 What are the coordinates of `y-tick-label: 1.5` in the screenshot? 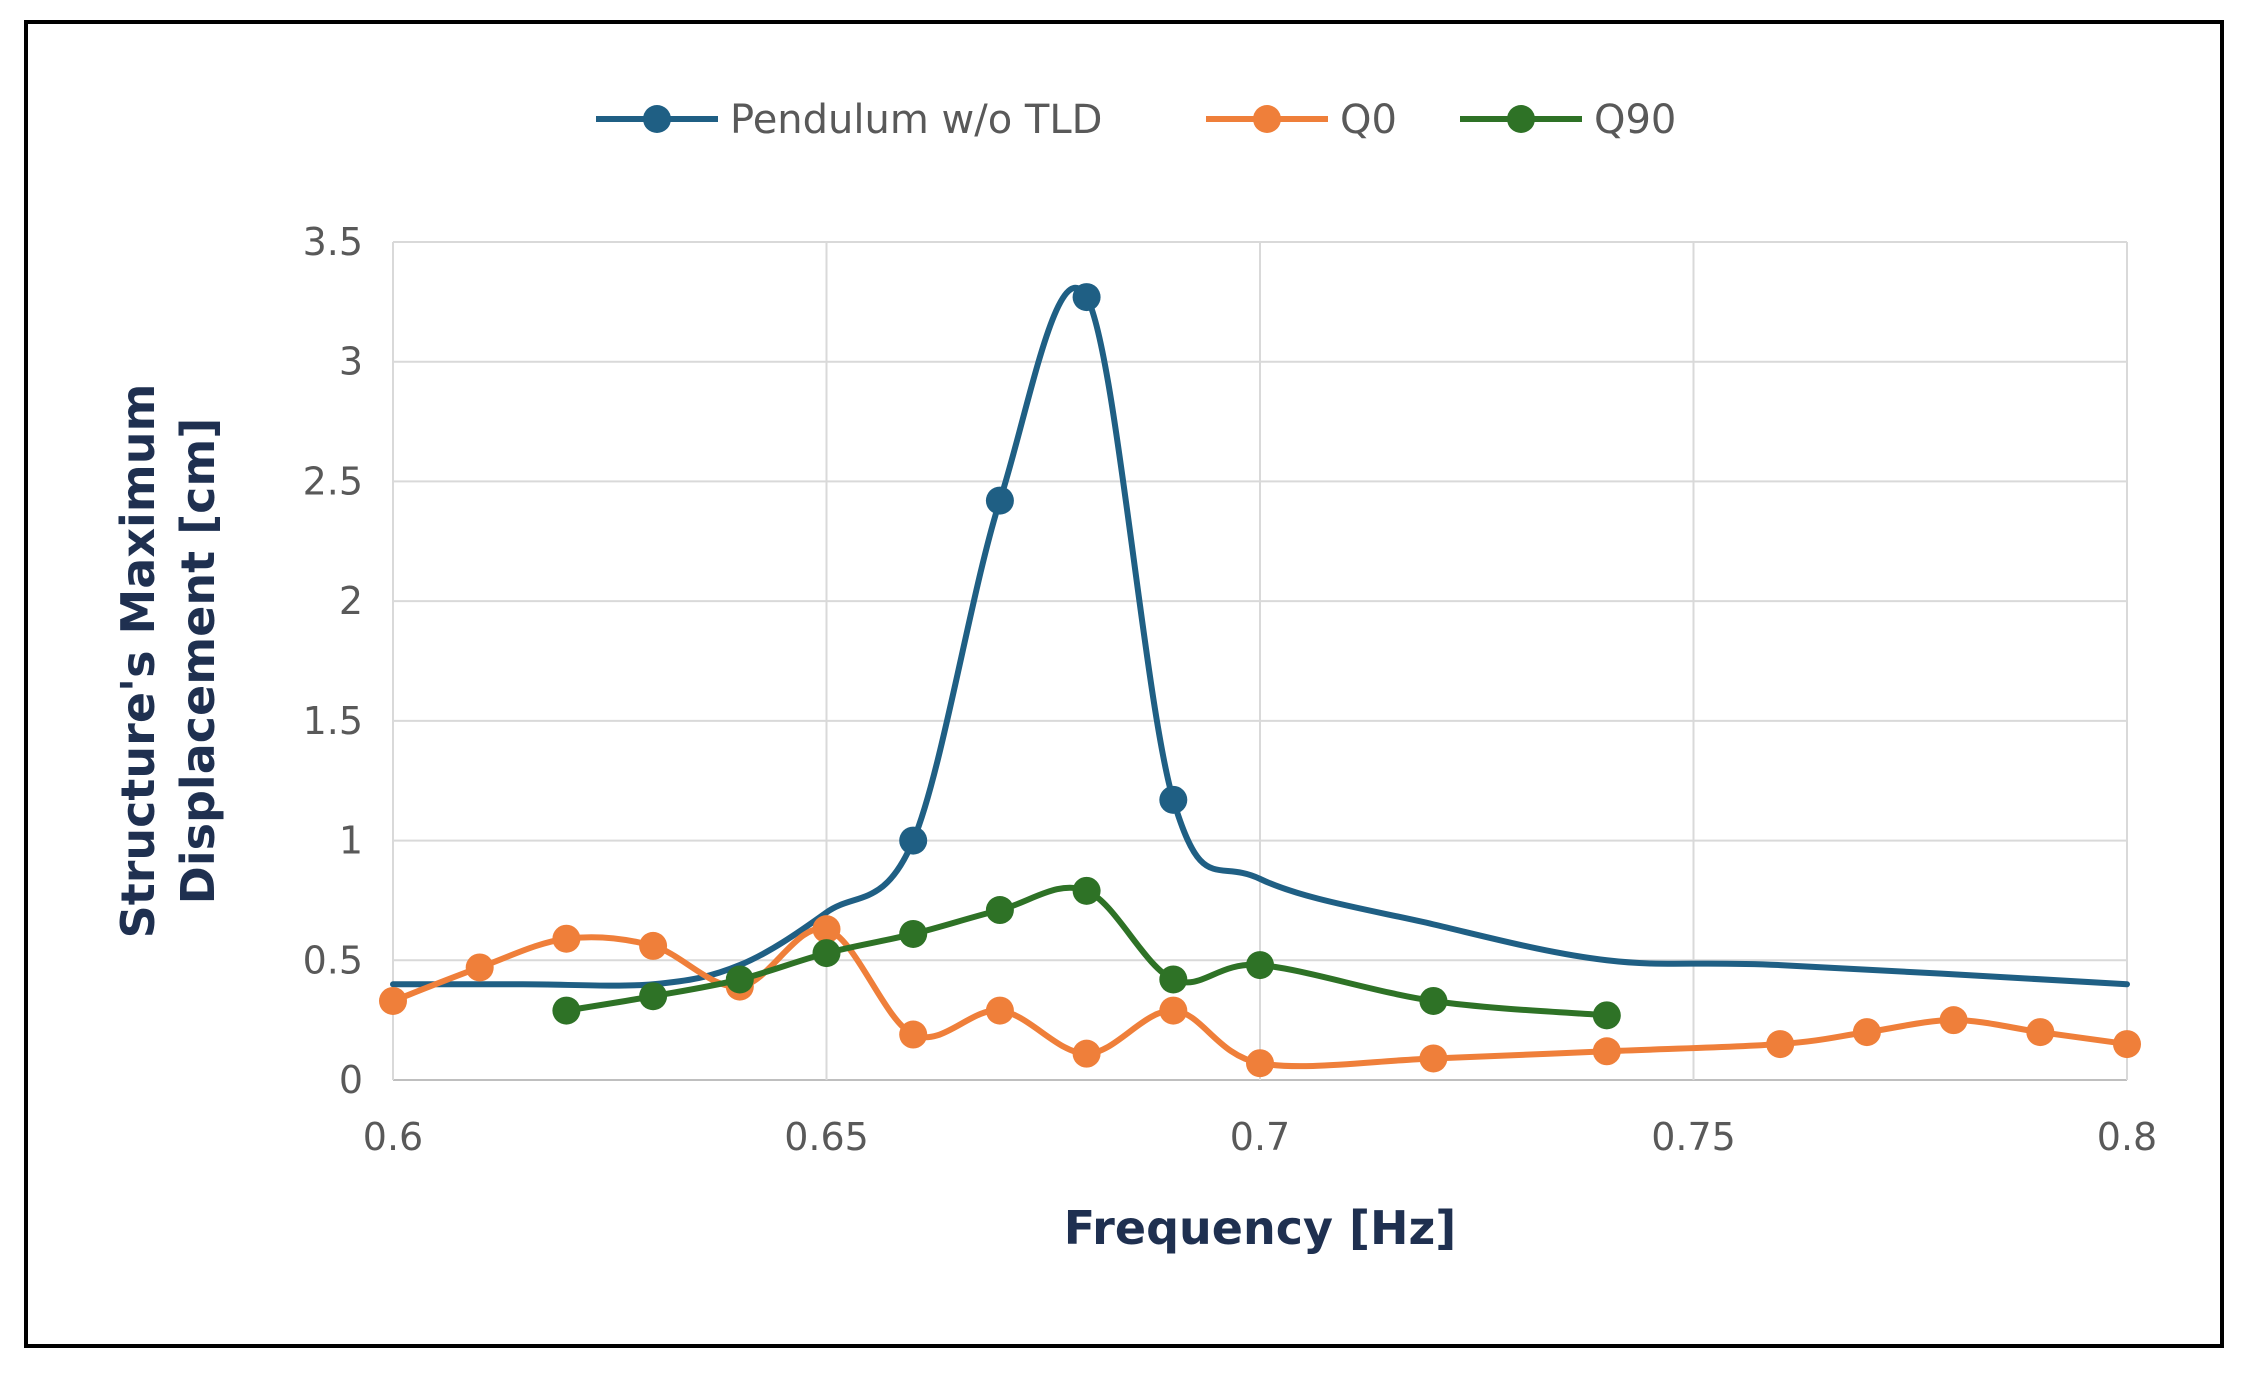 It's located at (333, 721).